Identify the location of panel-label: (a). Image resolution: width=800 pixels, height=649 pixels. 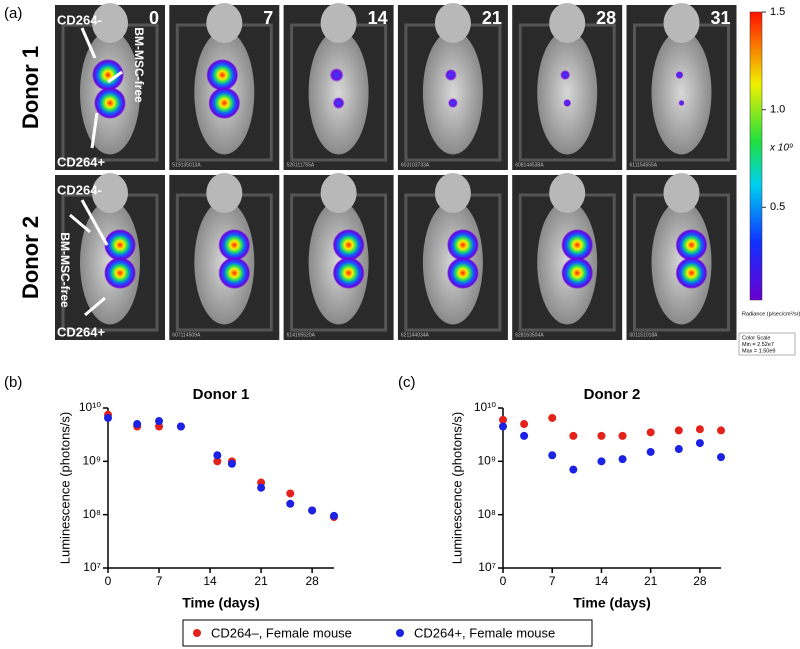
(13, 13).